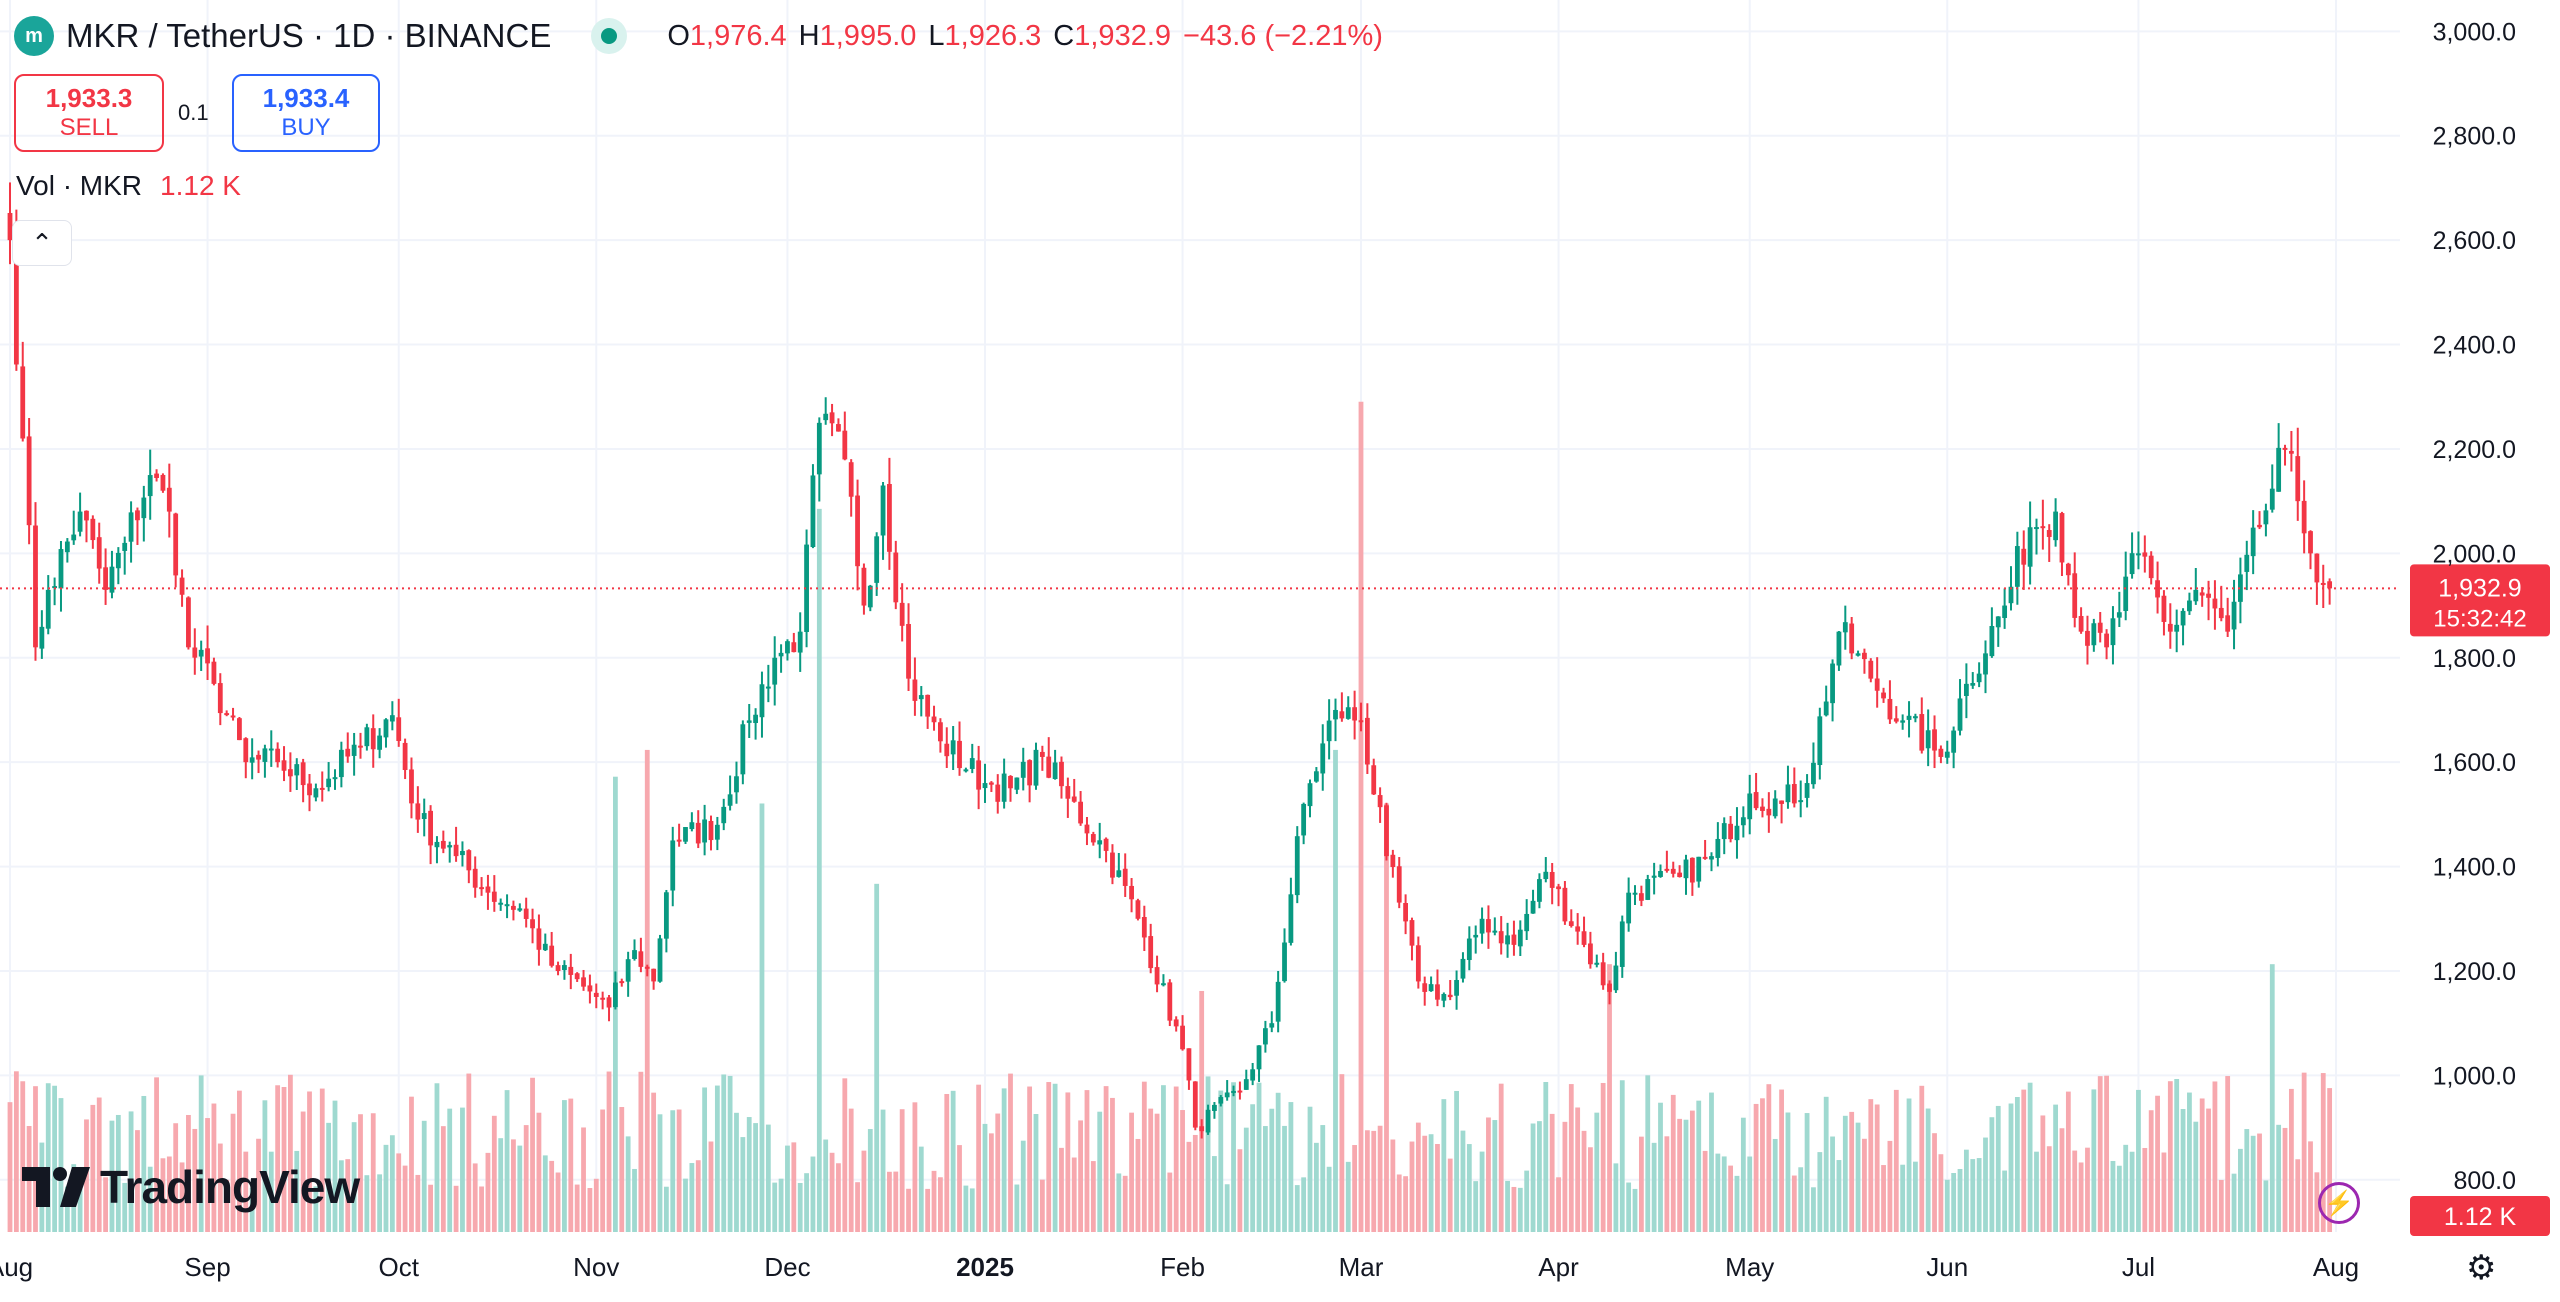 Image resolution: width=2560 pixels, height=1302 pixels. Describe the element at coordinates (309, 35) in the screenshot. I see `symbol-title: MKR / TetherUS · 1D · BINANCE` at that location.